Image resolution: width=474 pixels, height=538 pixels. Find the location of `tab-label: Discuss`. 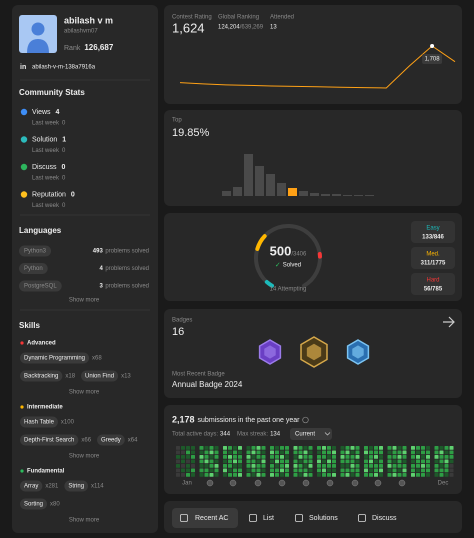

tab-label: Discuss is located at coordinates (384, 518).